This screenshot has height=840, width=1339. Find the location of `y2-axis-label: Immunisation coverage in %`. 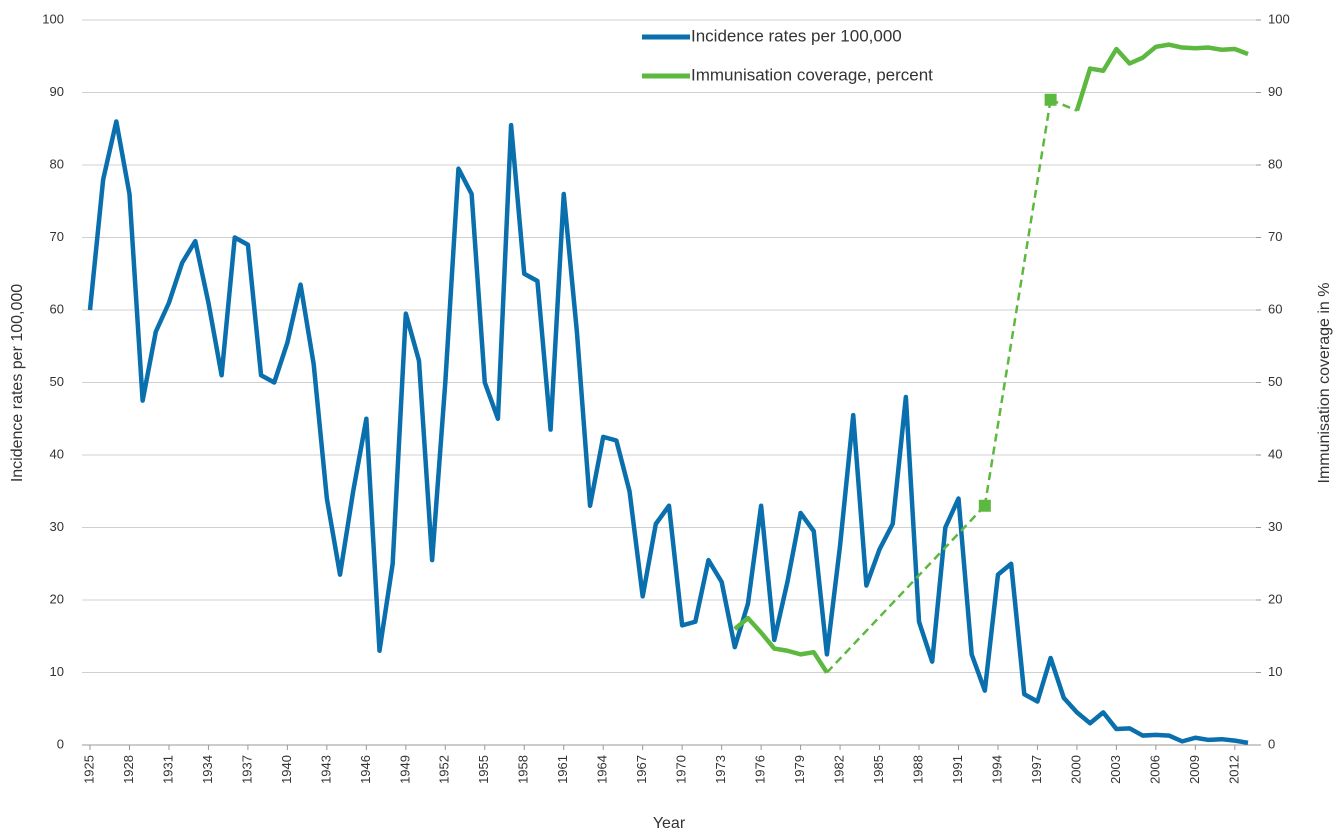

y2-axis-label: Immunisation coverage in % is located at coordinates (1324, 383).